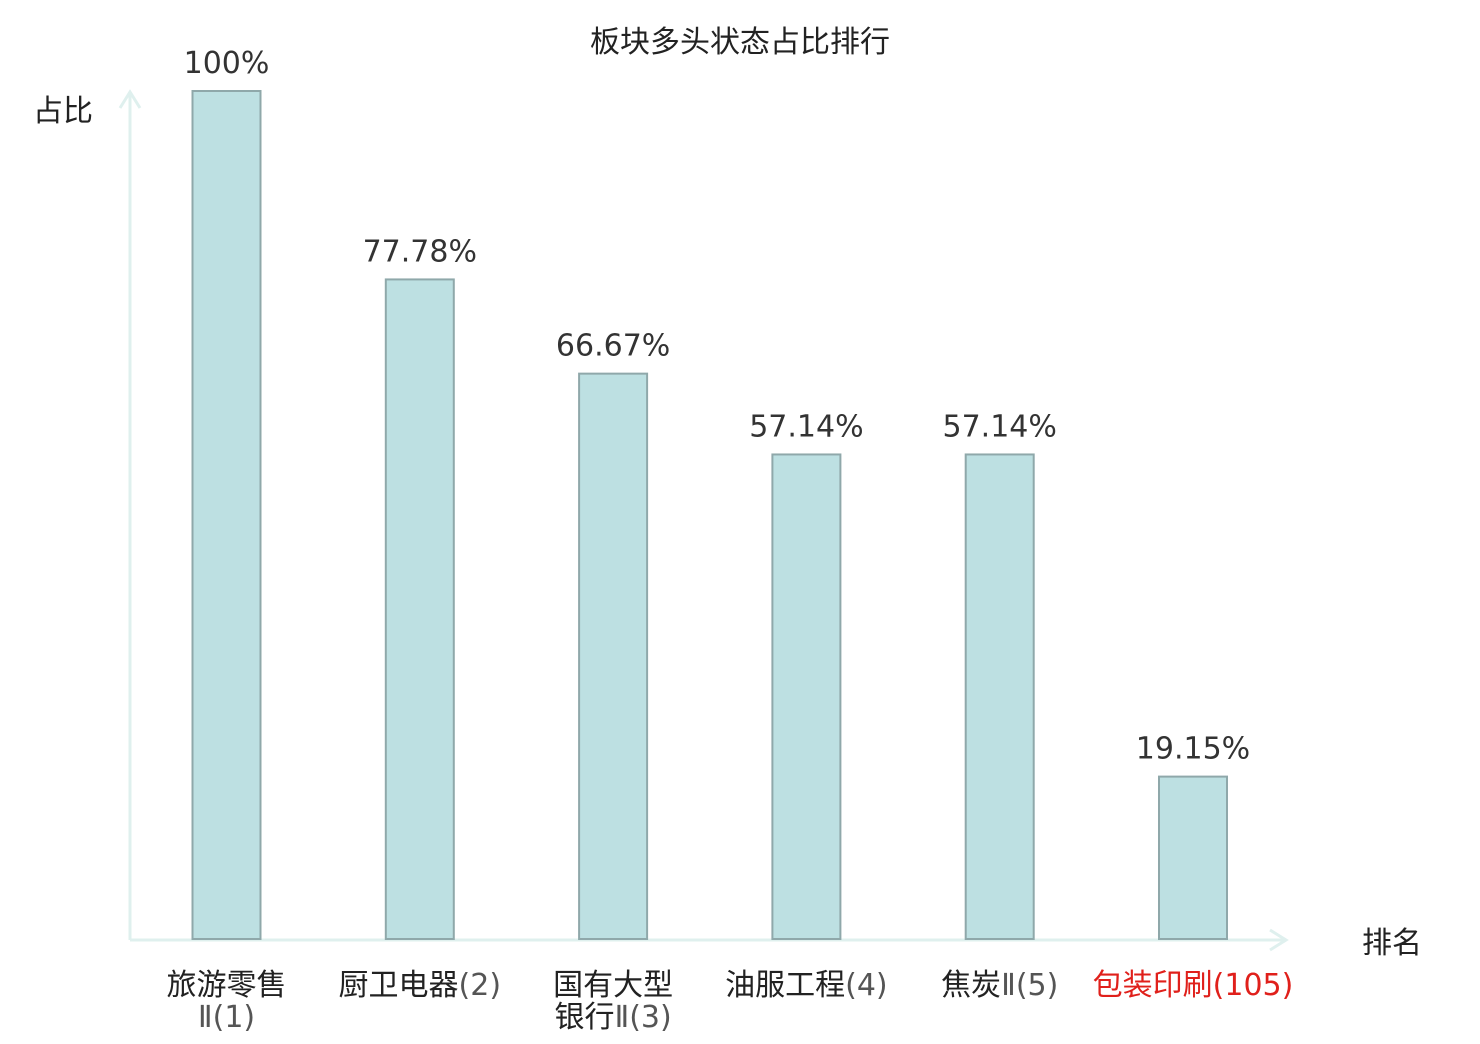 This screenshot has width=1480, height=1044. I want to click on x-tick-label-5: 焦炭Ⅱ(5), so click(999, 985).